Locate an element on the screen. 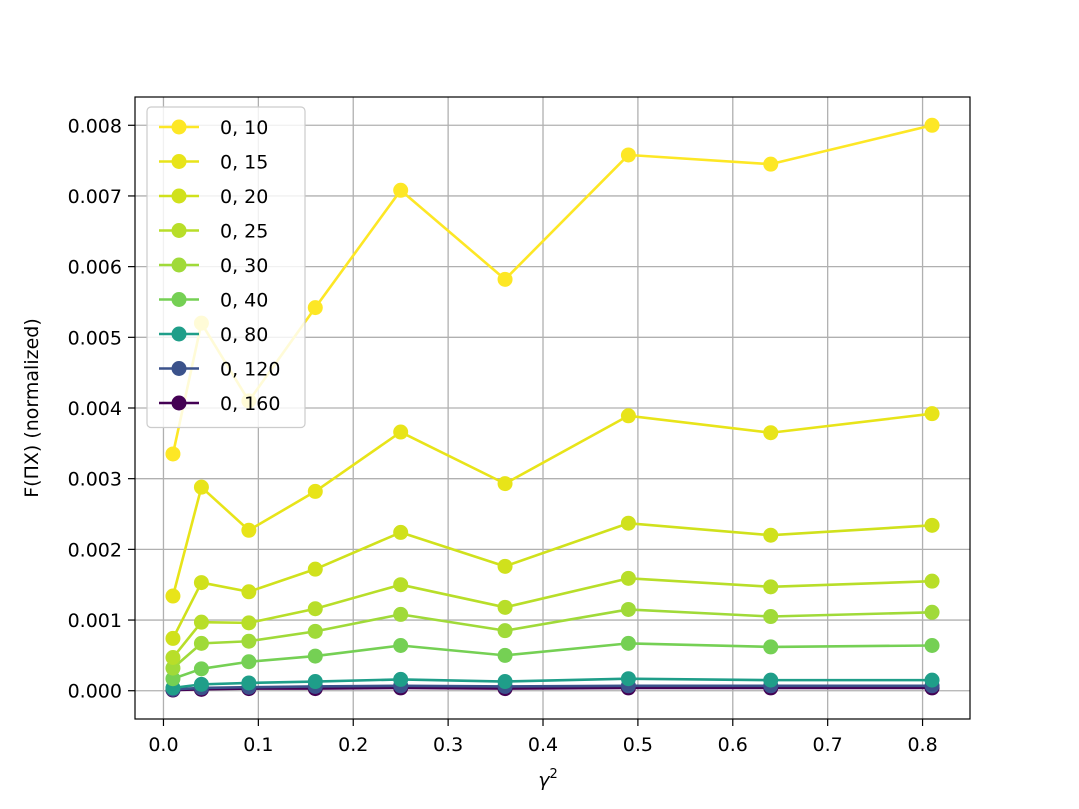 The width and height of the screenshot is (1079, 809). y-tick-label: 0.000 is located at coordinates (95, 692).